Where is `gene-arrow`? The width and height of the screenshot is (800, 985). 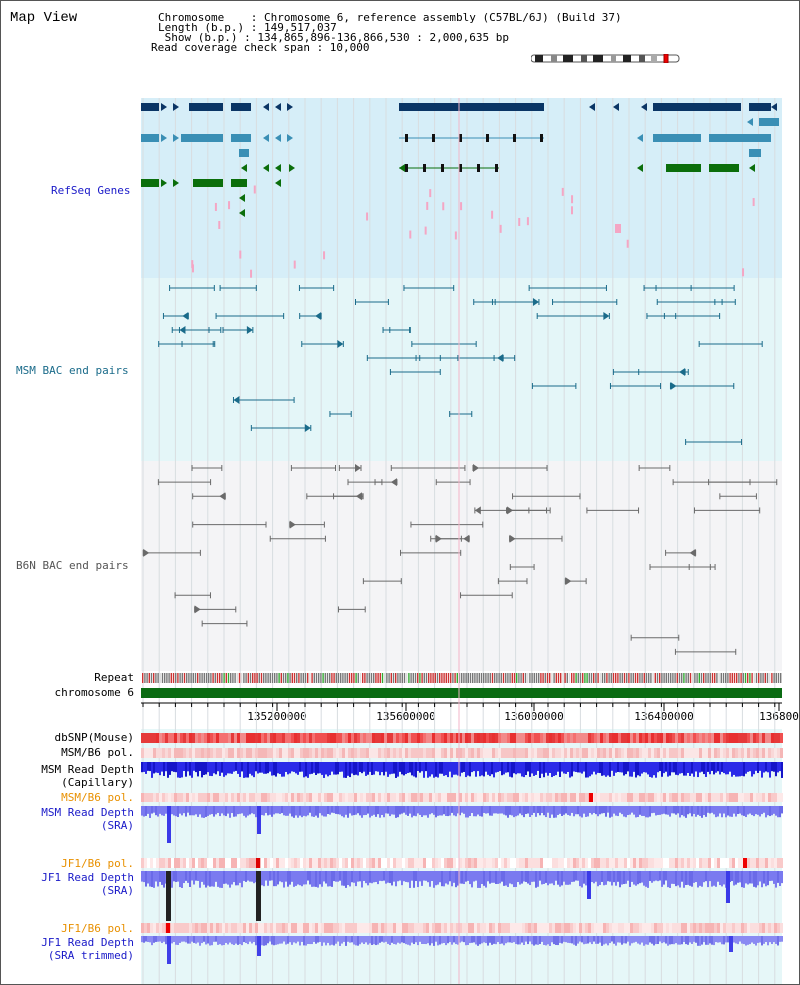
gene-arrow is located at coordinates (774, 107).